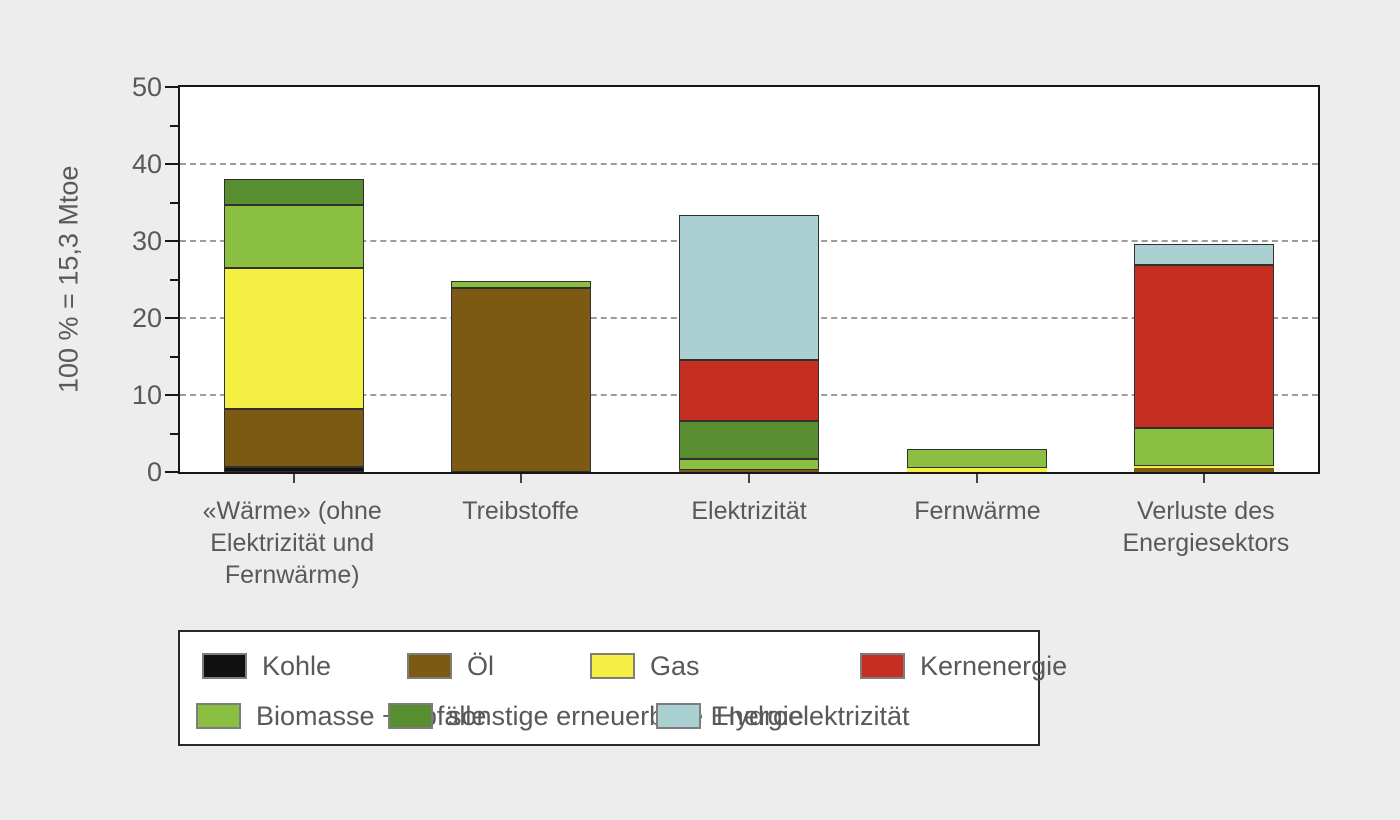 This screenshot has height=820, width=1400. What do you see at coordinates (371, 715) in the screenshot?
I see `legend-label: Biomasse + Abfälle` at bounding box center [371, 715].